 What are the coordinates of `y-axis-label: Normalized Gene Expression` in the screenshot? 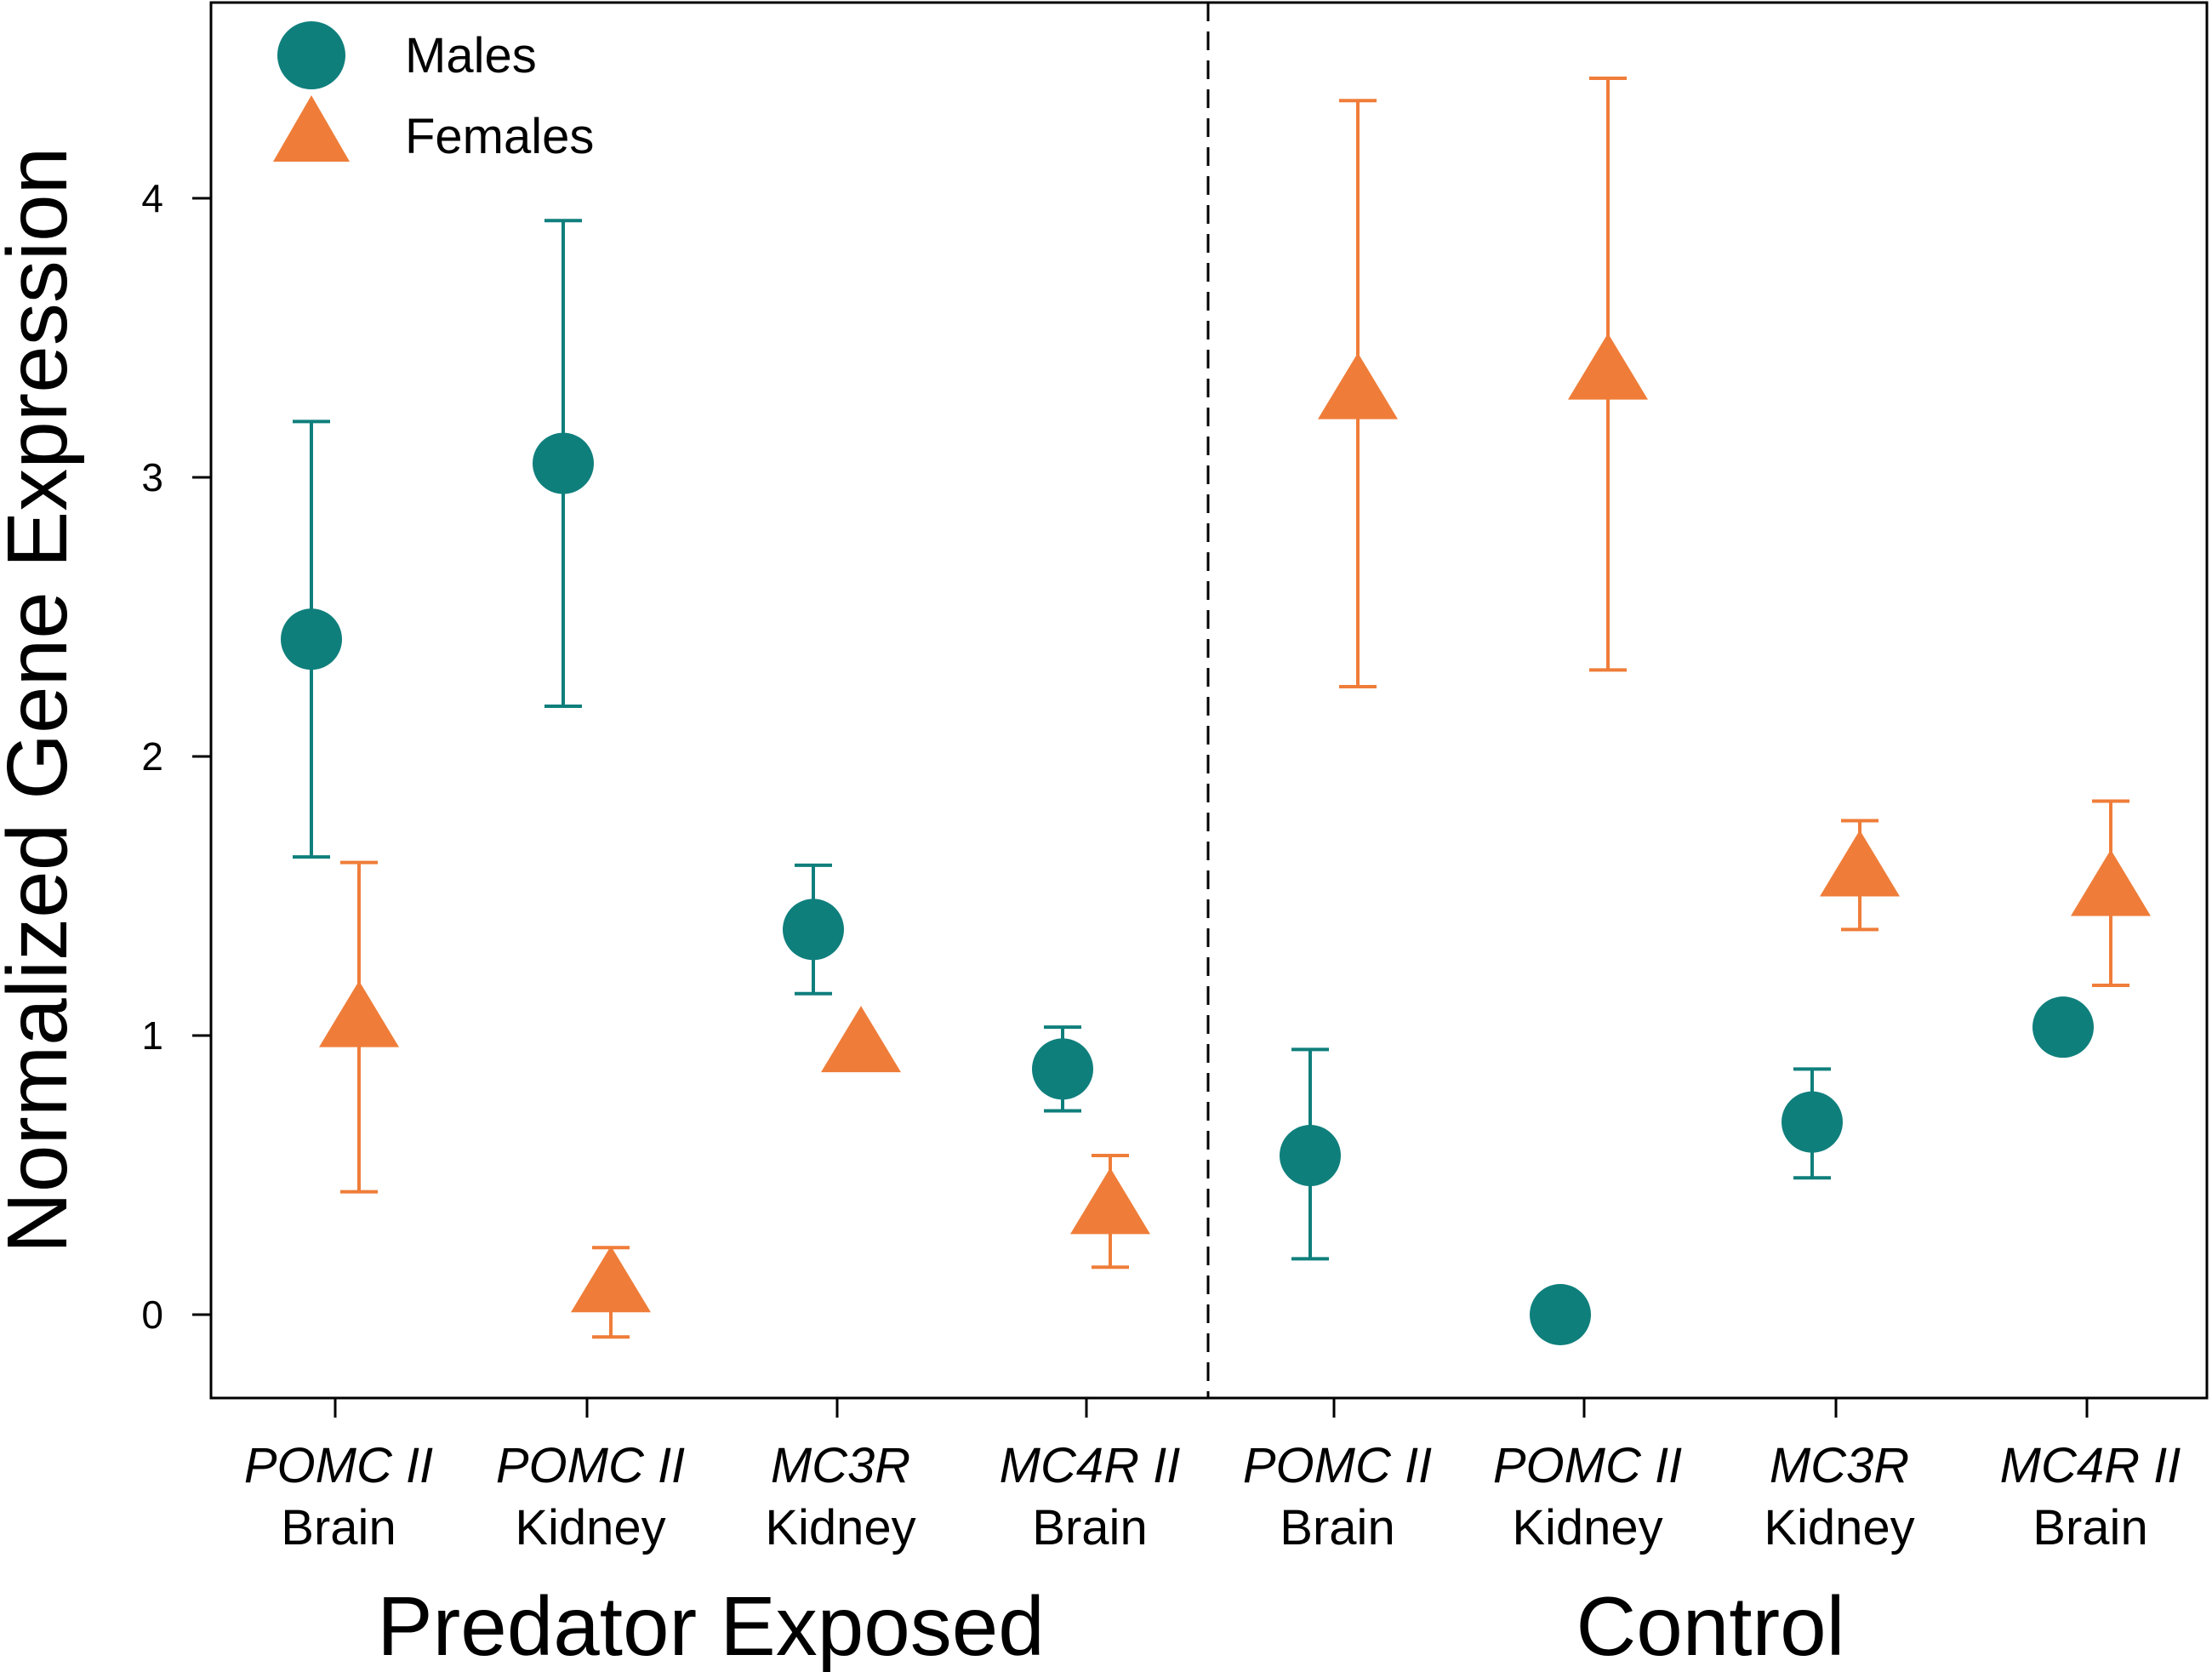 It's located at (42, 701).